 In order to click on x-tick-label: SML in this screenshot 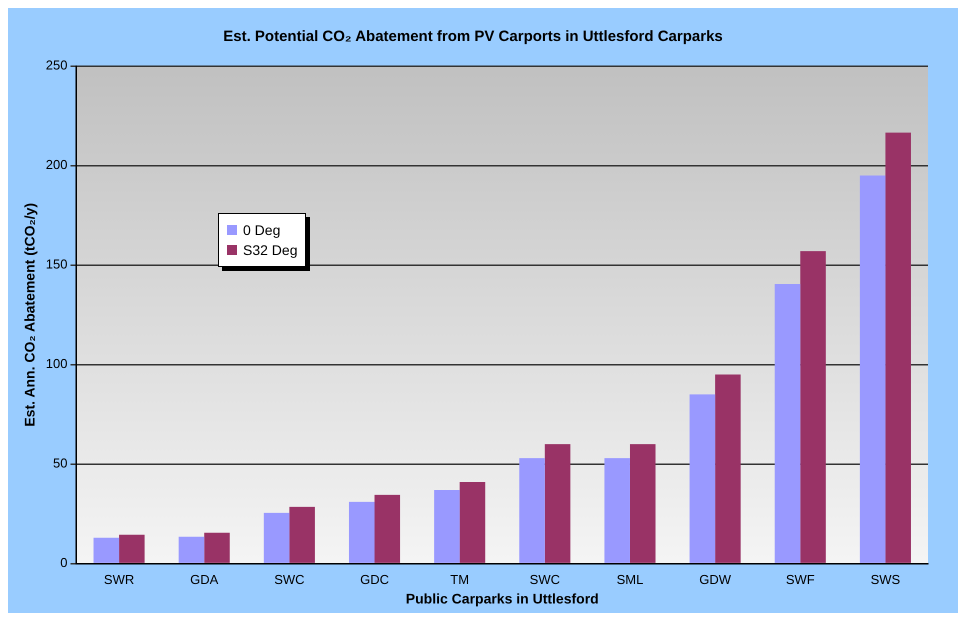, I will do `click(630, 579)`.